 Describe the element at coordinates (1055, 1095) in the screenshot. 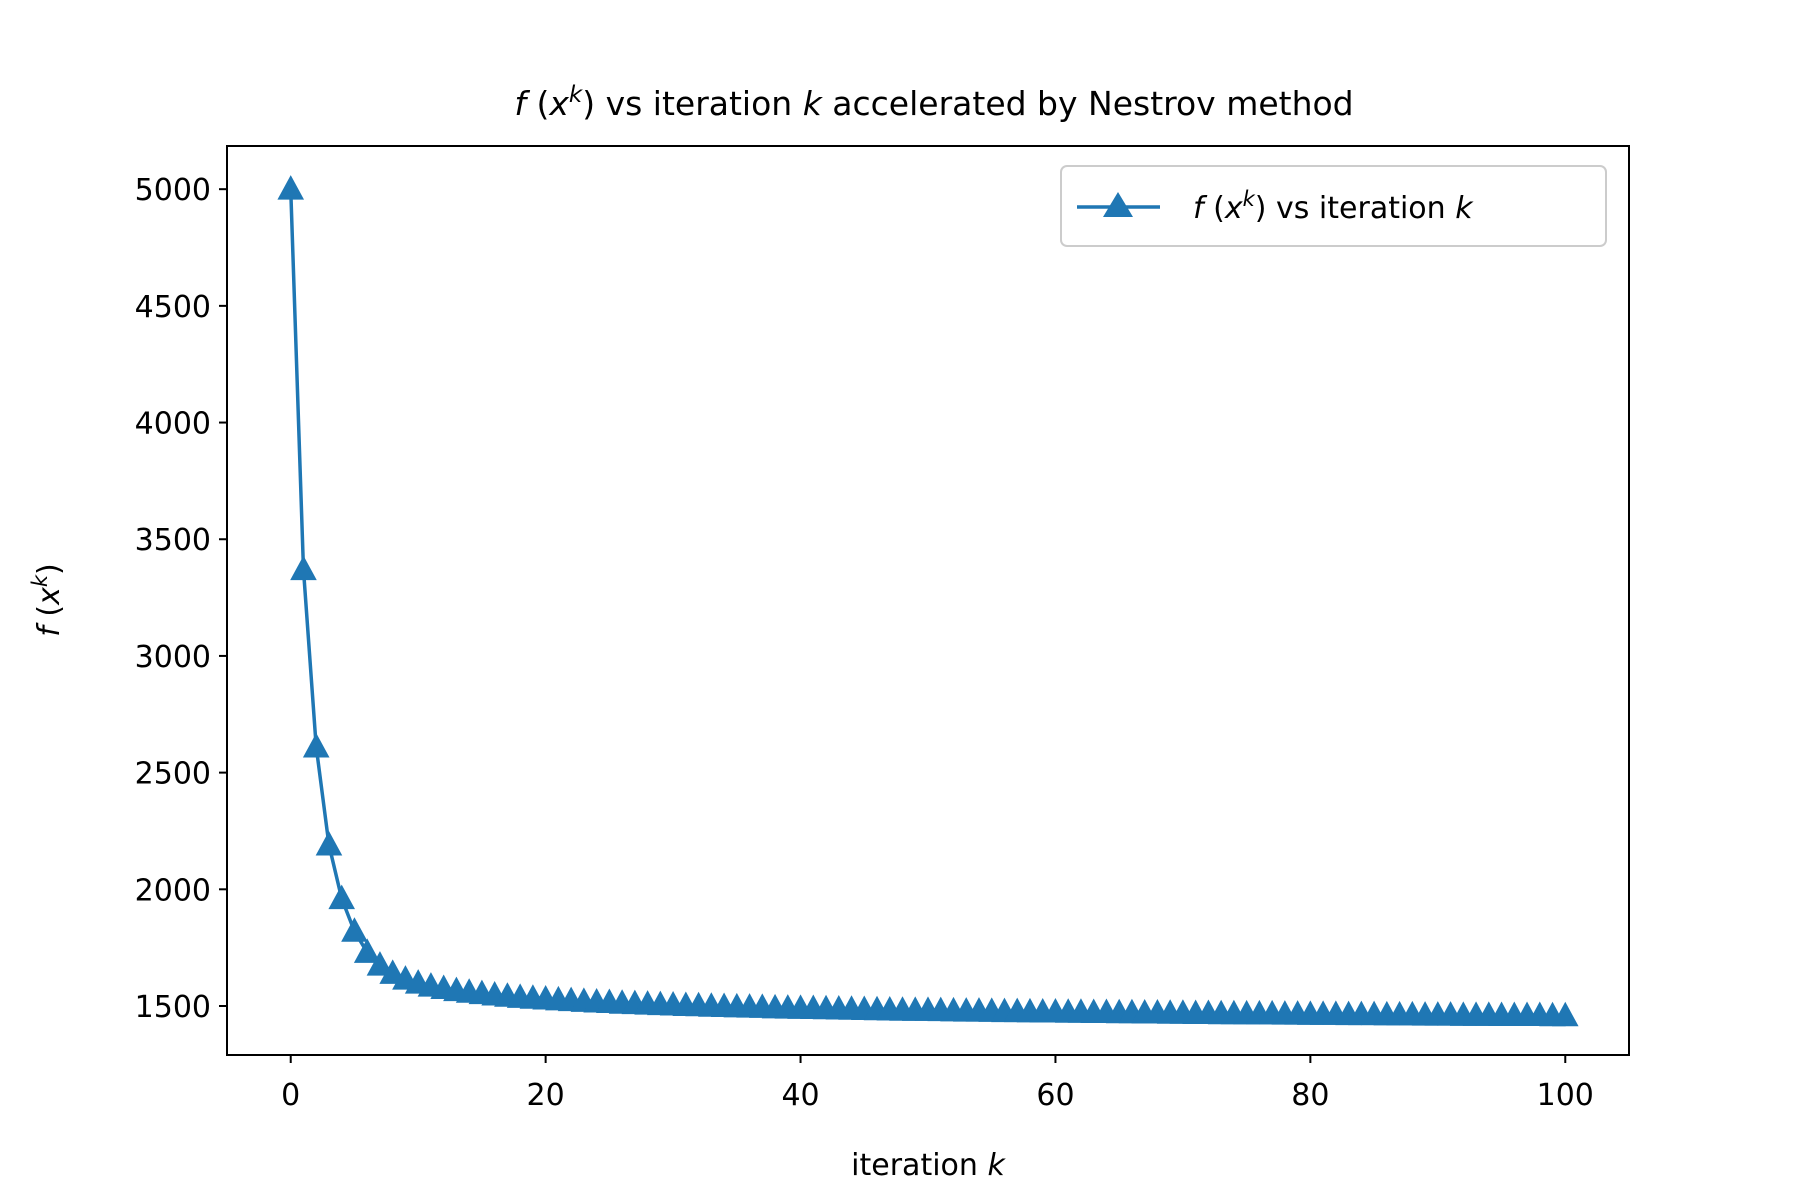

I see `x-tick-label: 60` at that location.